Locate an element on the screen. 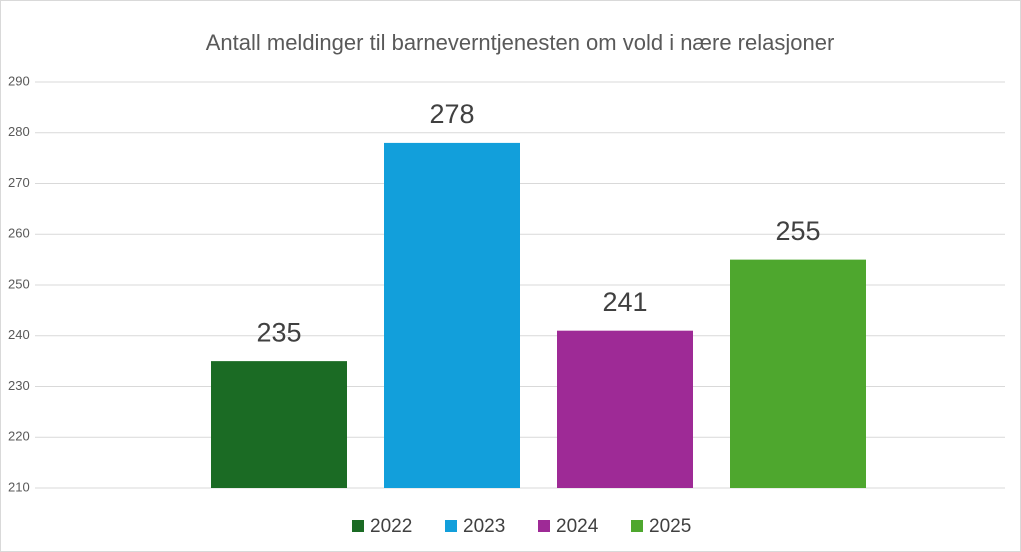 The image size is (1021, 552). legend-label: 2024 is located at coordinates (577, 526).